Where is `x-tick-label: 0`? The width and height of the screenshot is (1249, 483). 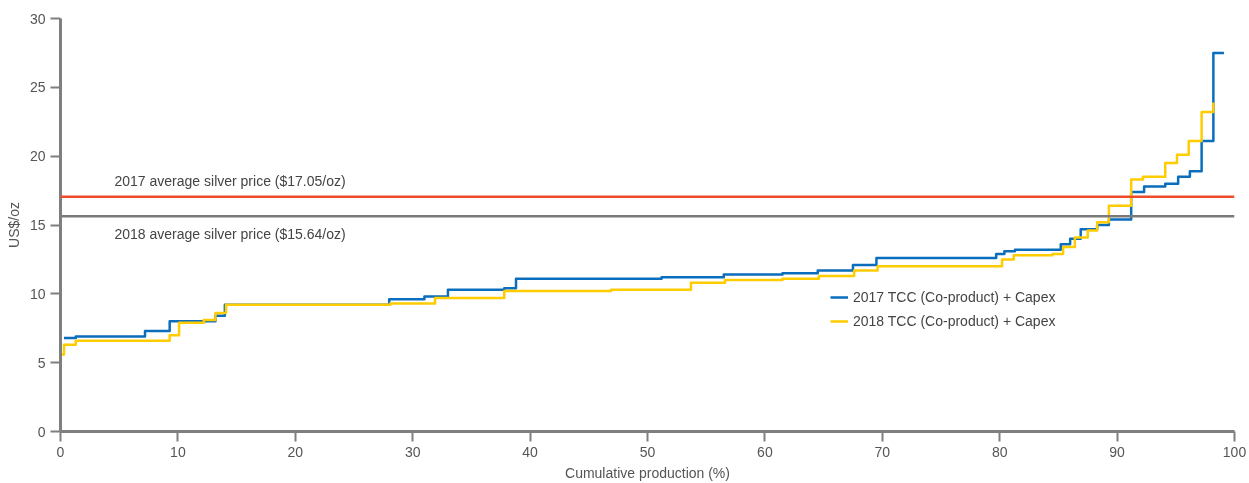
x-tick-label: 0 is located at coordinates (60, 451).